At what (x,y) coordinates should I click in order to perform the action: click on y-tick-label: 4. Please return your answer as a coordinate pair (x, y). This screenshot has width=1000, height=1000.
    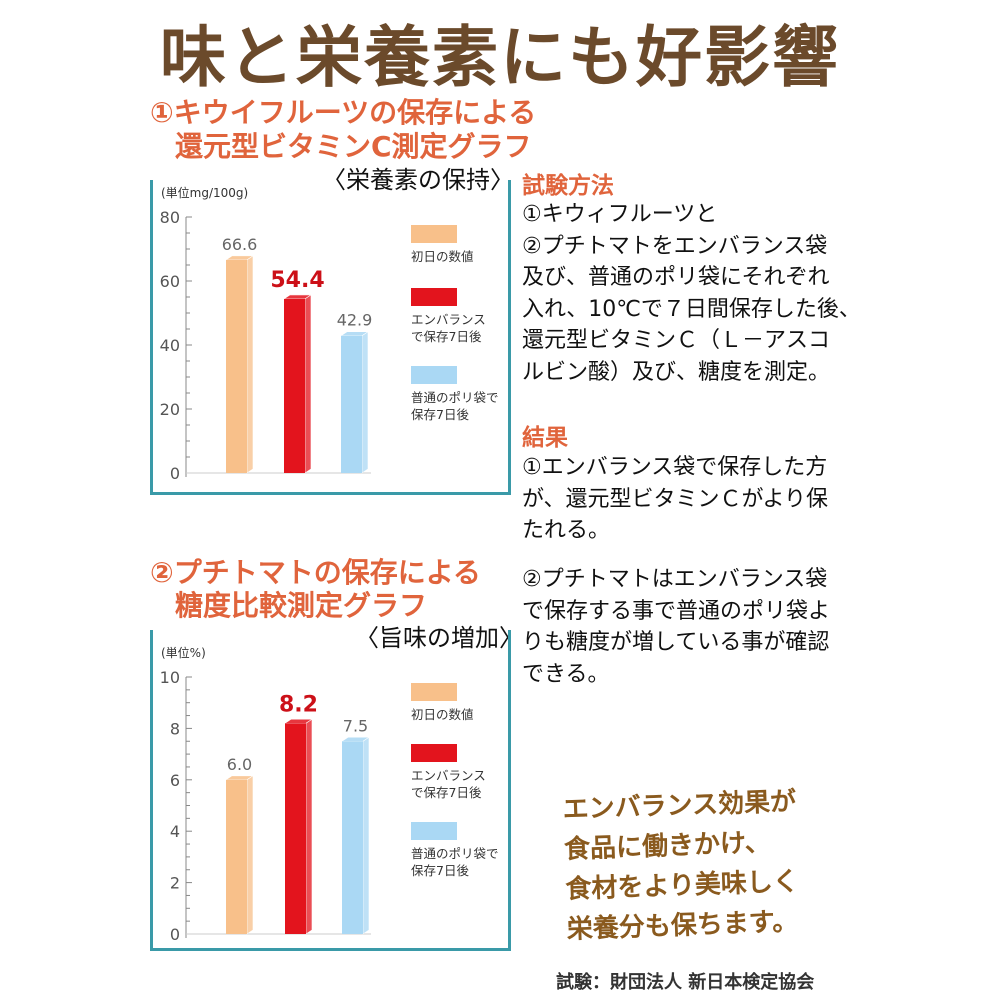
    Looking at the image, I should click on (175, 831).